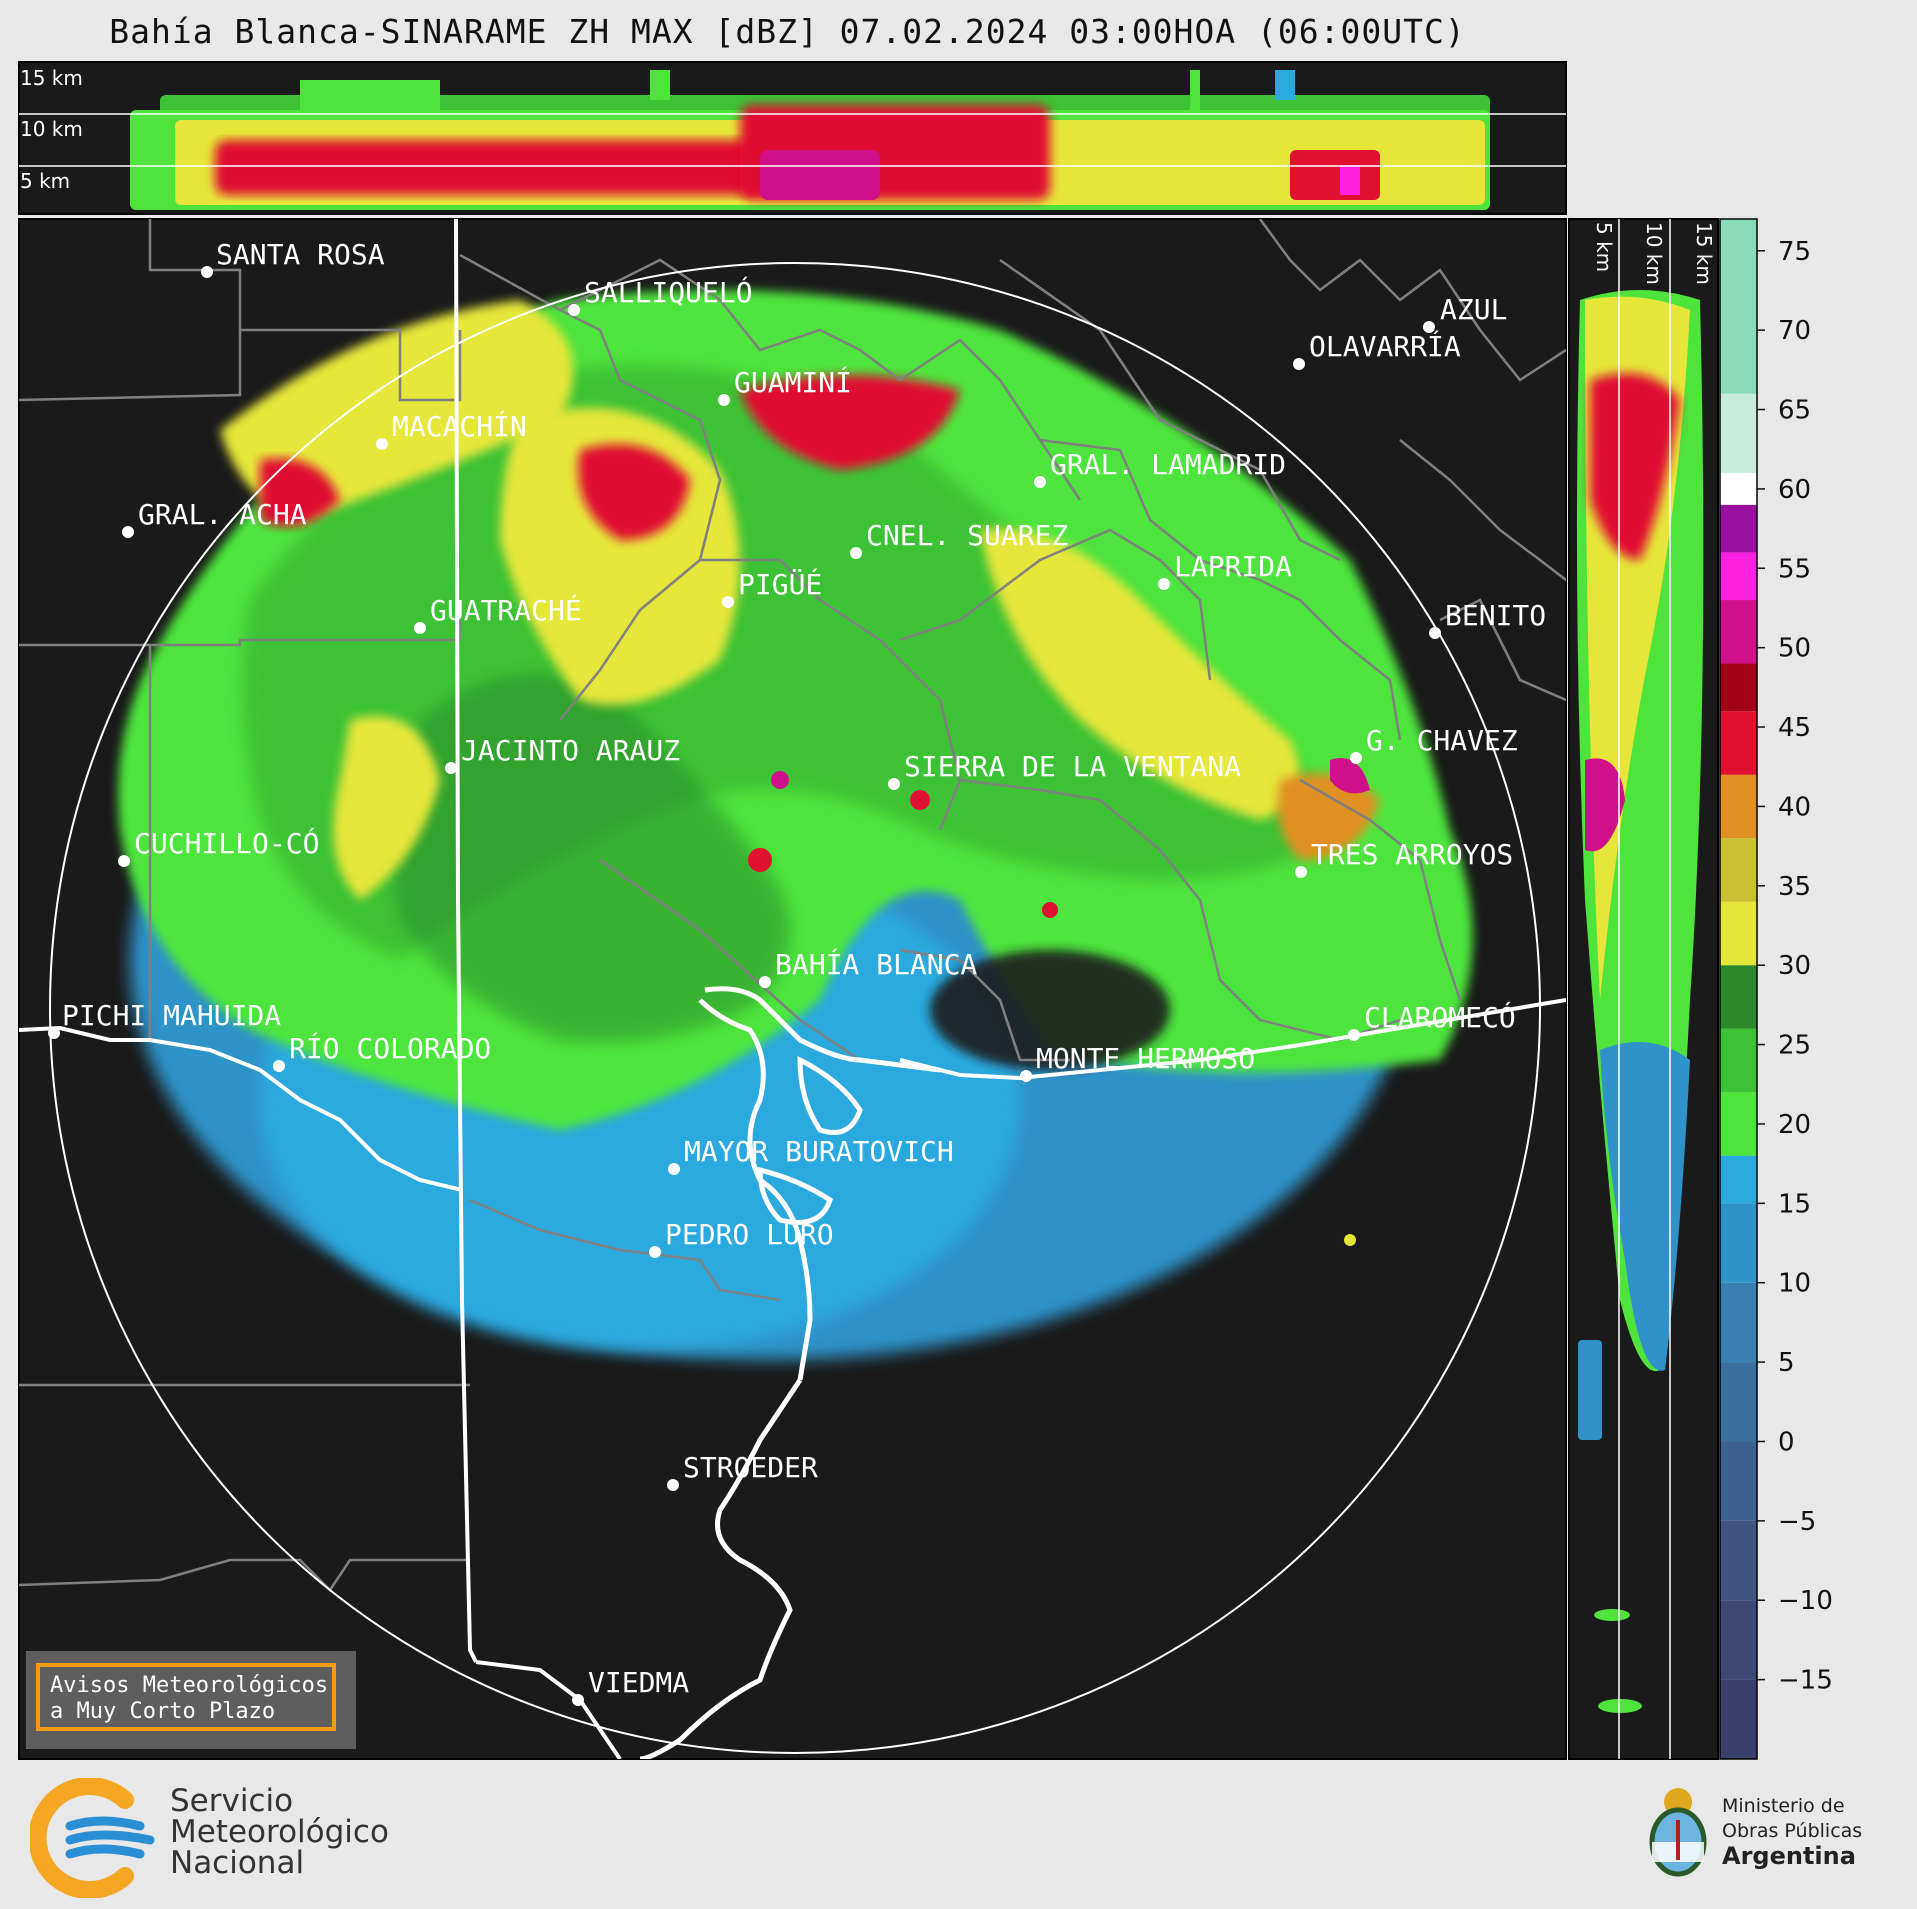  I want to click on city-label: MAYOR BURATOVICH, so click(819, 1151).